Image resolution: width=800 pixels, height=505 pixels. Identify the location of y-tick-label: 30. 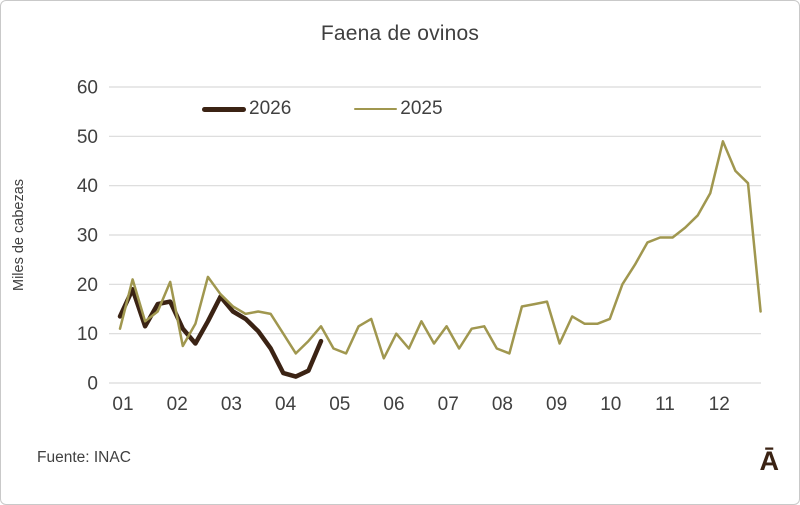
(87, 236).